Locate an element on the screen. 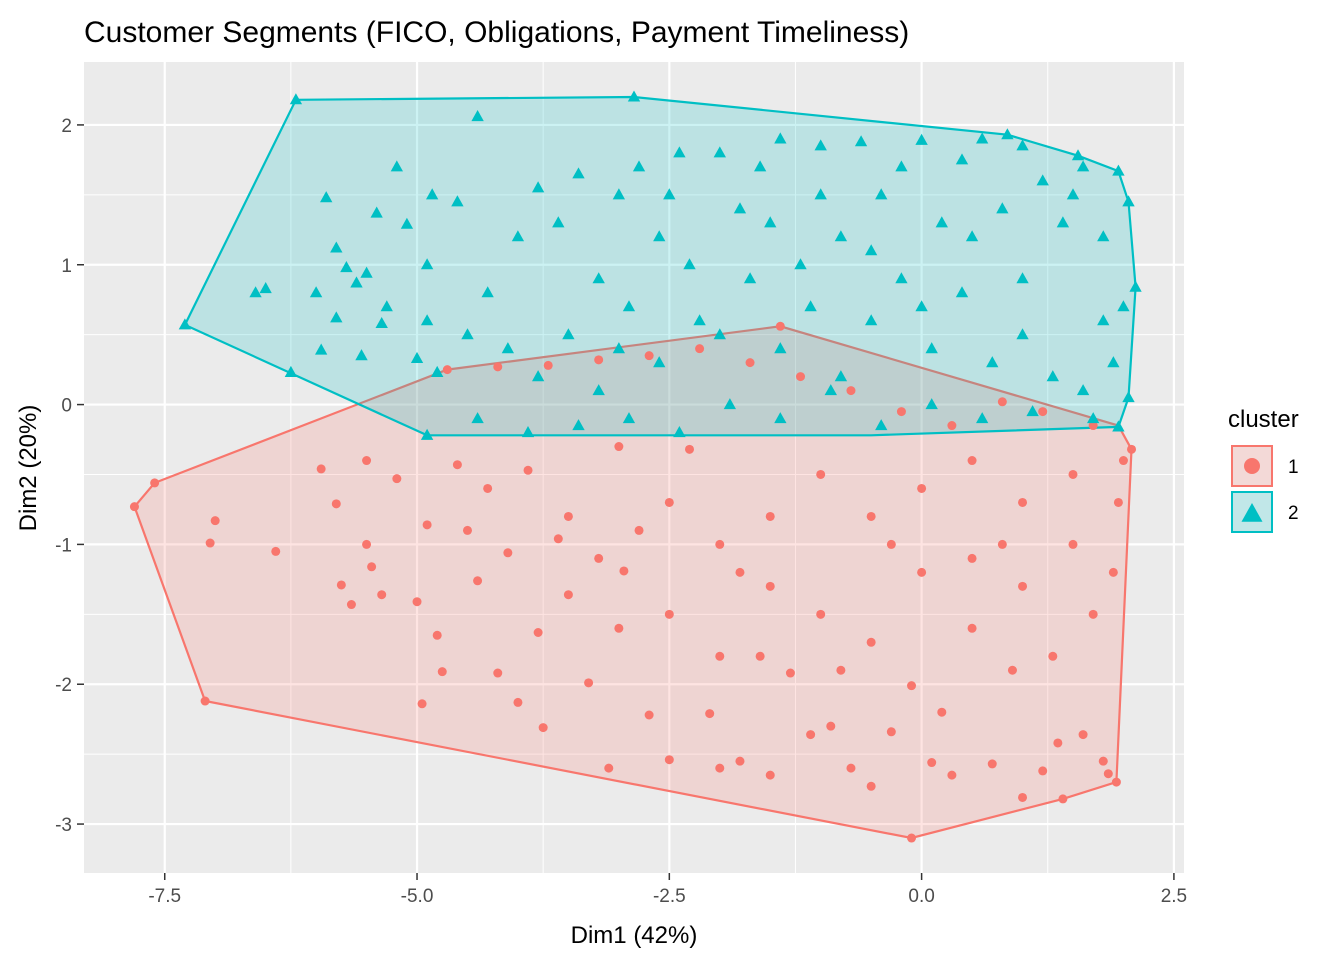 This screenshot has height=960, width=1344. y-axis-title: Dim2 (20%) is located at coordinates (28, 468).